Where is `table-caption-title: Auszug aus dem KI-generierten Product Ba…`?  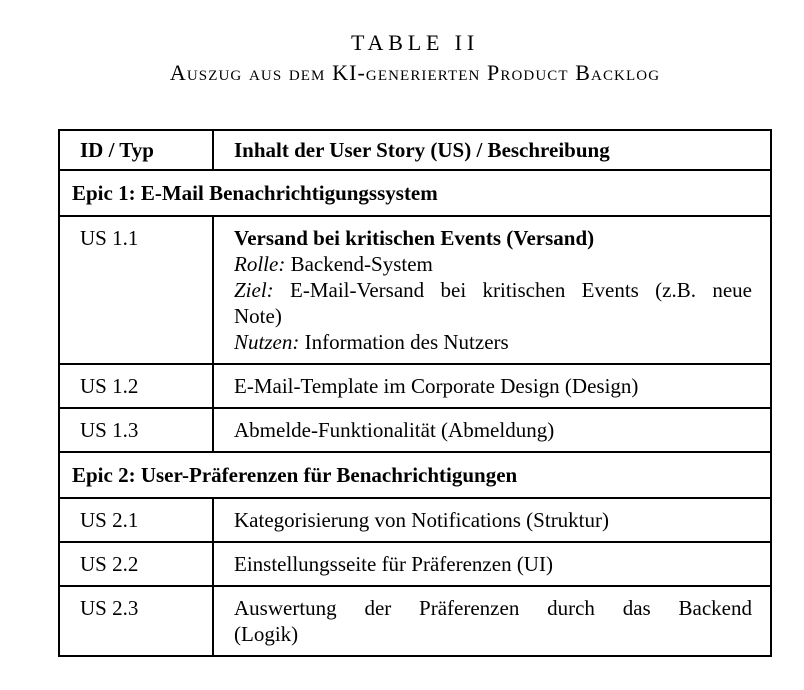
table-caption-title: Auszug aus dem KI-generierten Product Ba… is located at coordinates (415, 72).